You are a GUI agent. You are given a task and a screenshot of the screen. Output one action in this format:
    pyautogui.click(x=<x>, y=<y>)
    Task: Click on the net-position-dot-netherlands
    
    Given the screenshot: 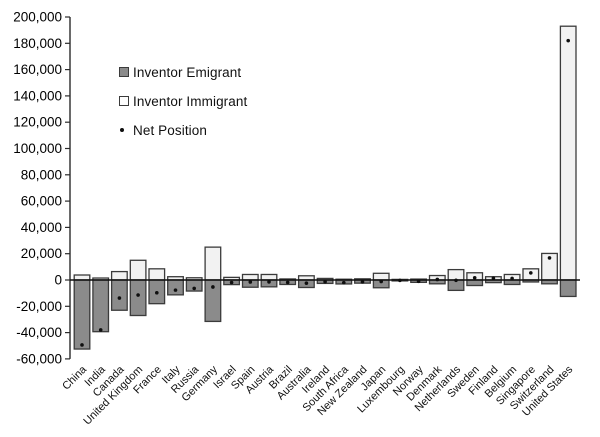 What is the action you would take?
    pyautogui.click(x=456, y=280)
    